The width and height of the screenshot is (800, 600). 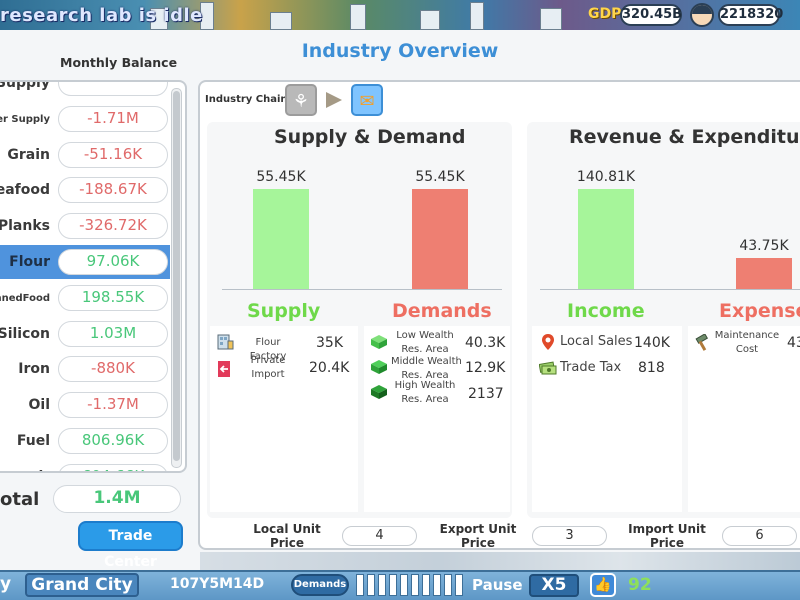 I want to click on revenue-expenditure-title: Revenue & Expenditure, so click(x=684, y=137).